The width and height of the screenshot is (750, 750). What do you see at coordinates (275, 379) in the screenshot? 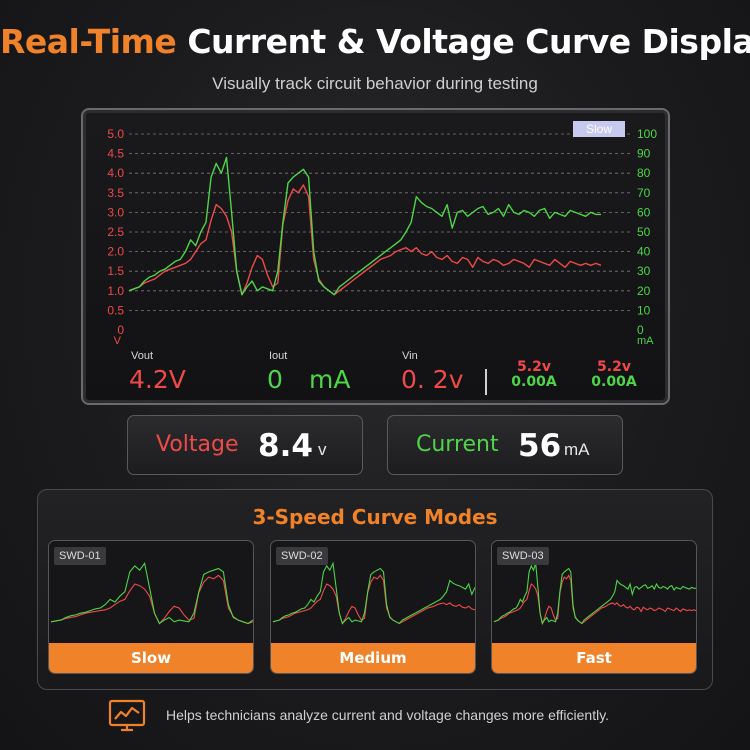
I see `iout-value: 0` at bounding box center [275, 379].